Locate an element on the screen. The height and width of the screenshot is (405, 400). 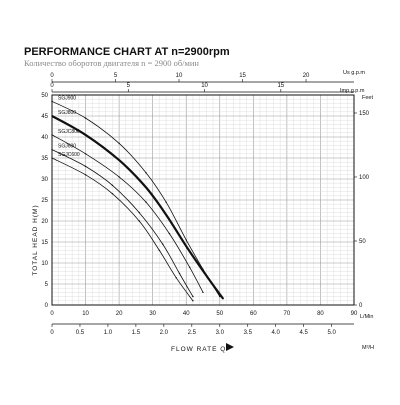
m3h-unit-label: M³/H is located at coordinates (368, 348).